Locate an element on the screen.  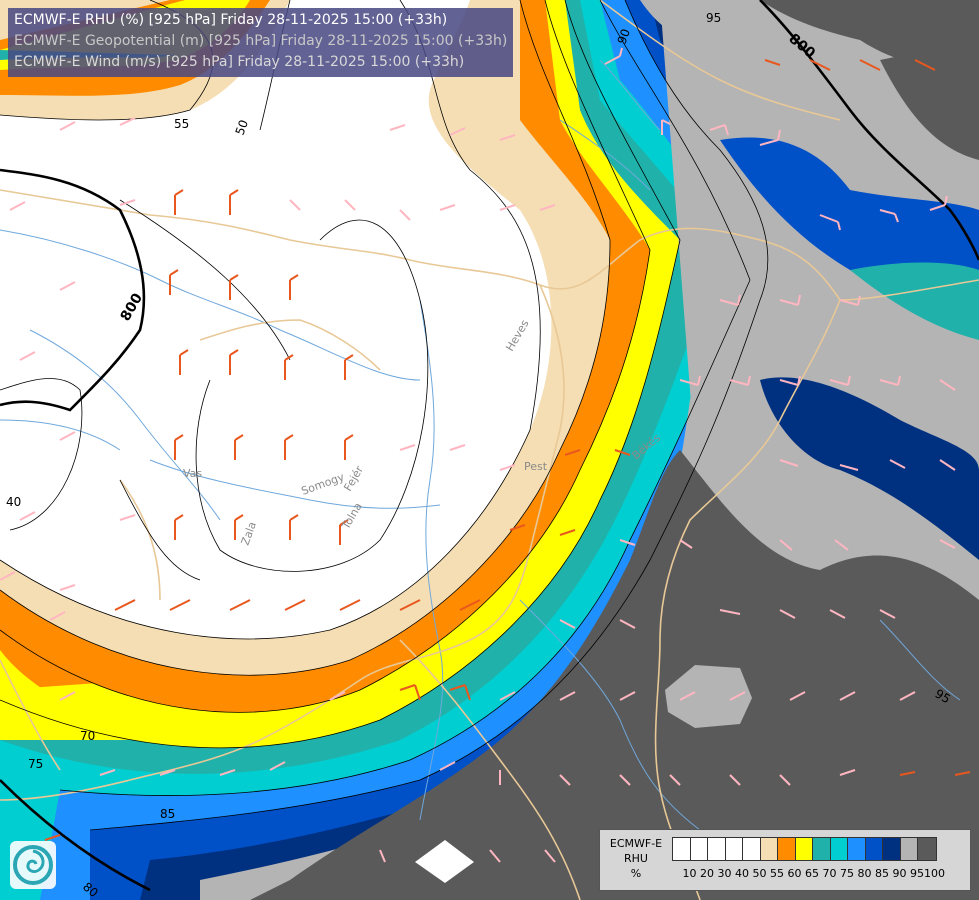
rhu-label-50: 50 is located at coordinates (242, 127).